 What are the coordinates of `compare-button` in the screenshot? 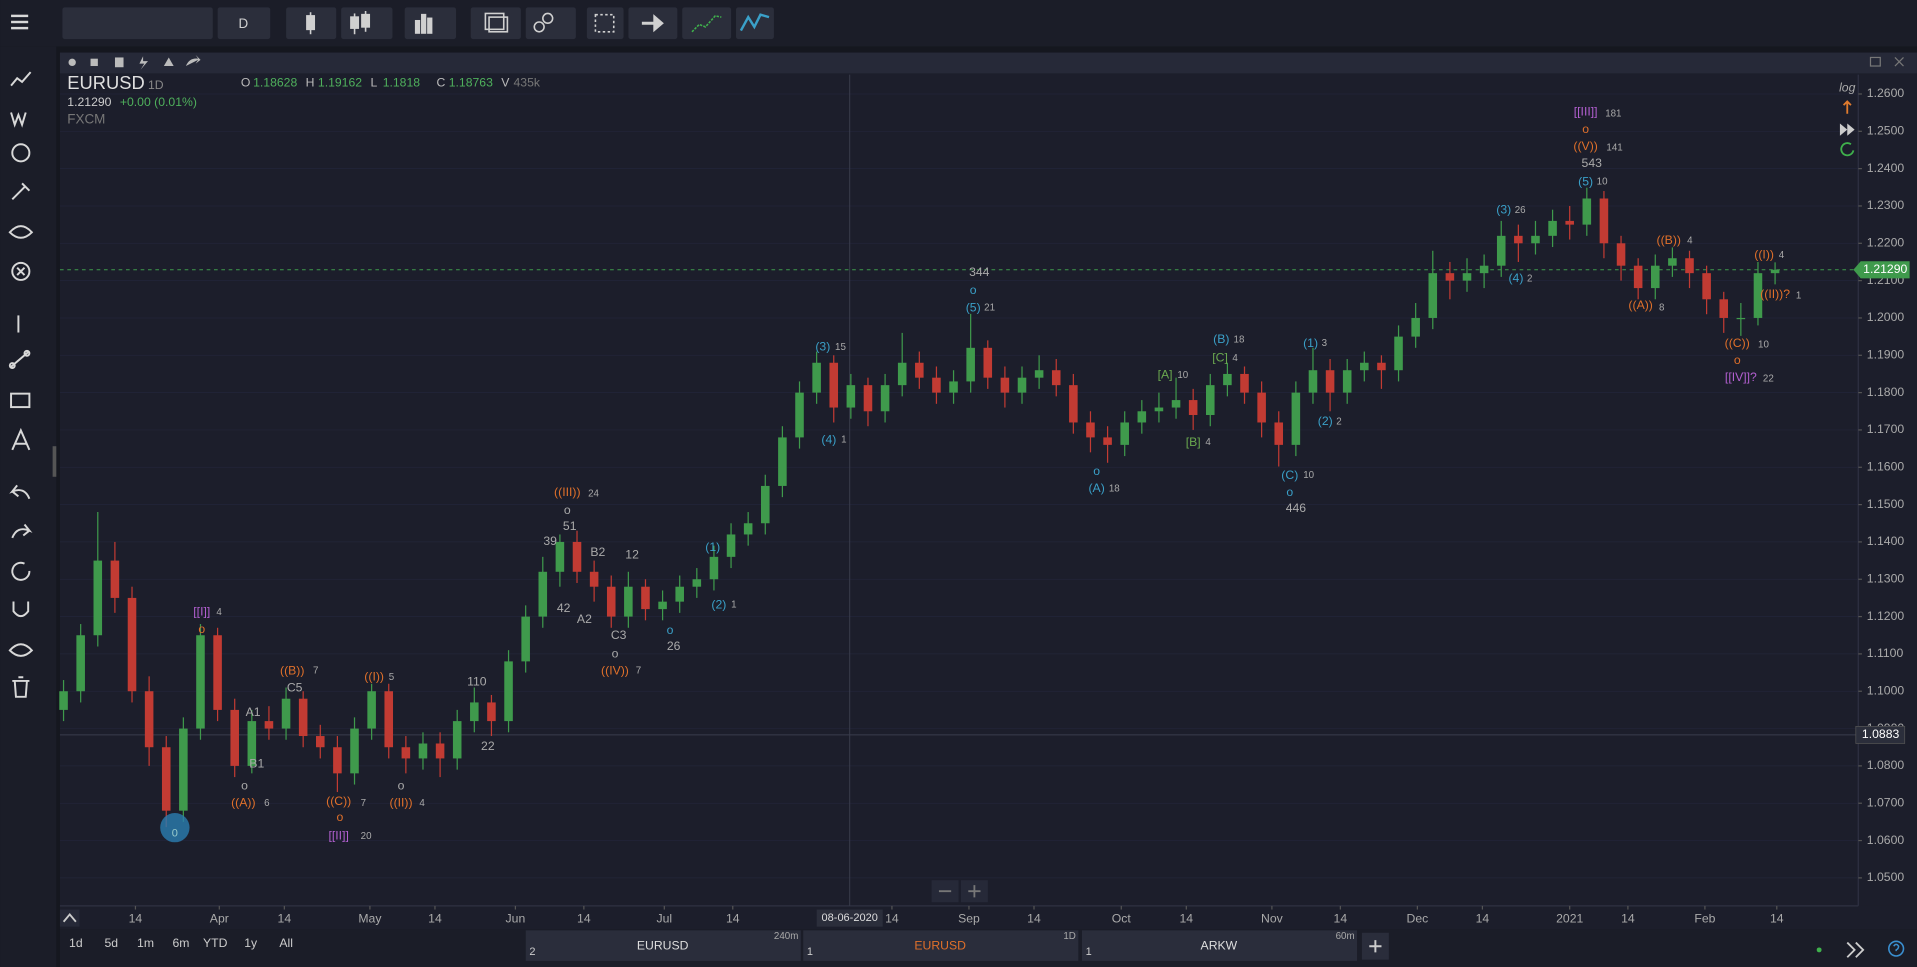 It's located at (707, 23).